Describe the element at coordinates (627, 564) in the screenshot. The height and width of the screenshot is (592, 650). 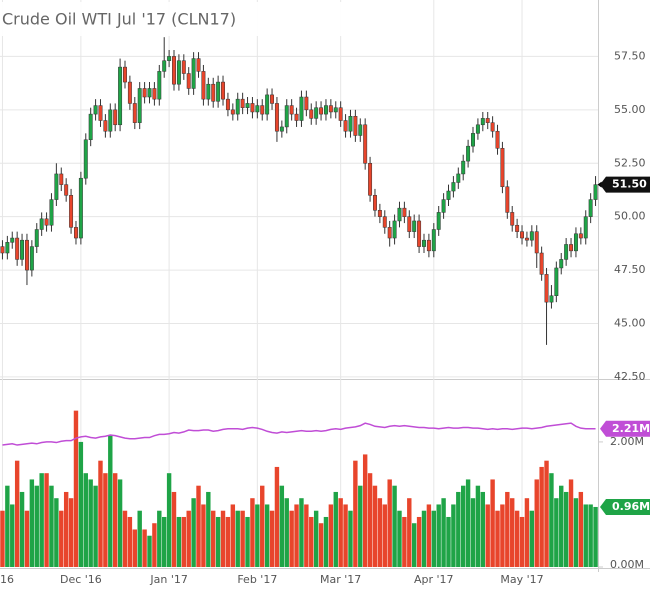
I see `volume-tick-label: 0.00M` at that location.